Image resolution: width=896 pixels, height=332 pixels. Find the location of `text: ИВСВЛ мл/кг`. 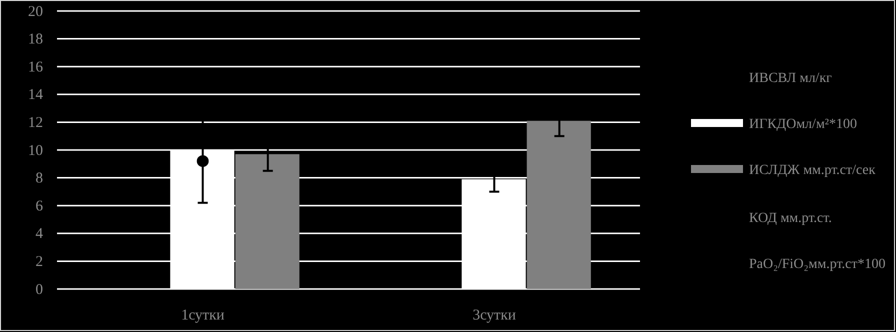

text: ИВСВЛ мл/кг is located at coordinates (790, 78).